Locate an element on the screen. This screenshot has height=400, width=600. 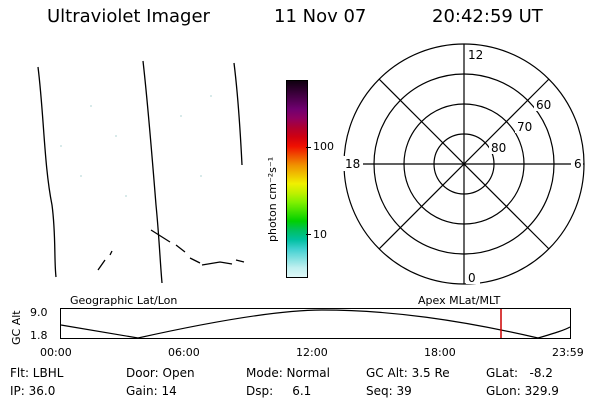
orbit-timeline is located at coordinates (315, 323).